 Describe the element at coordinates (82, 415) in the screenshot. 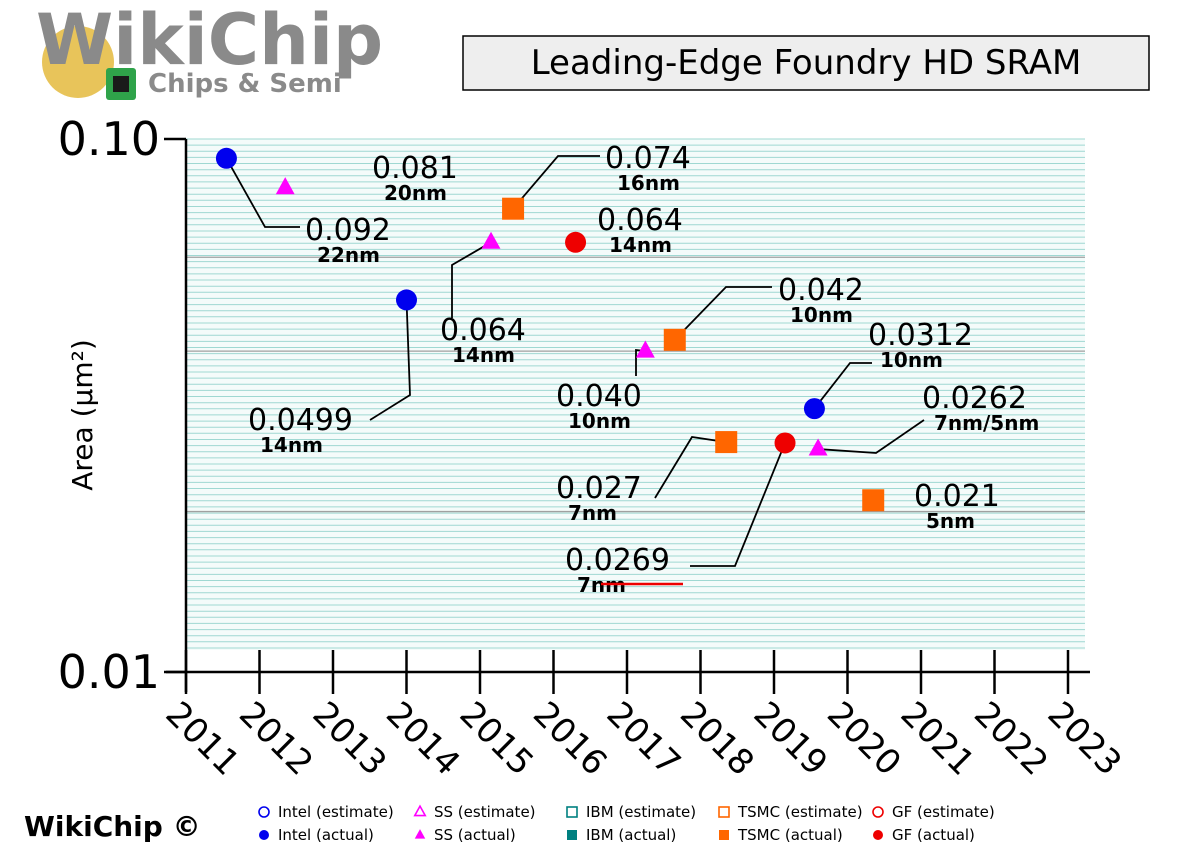

I see `y-axis-label: Area (μm²)` at that location.